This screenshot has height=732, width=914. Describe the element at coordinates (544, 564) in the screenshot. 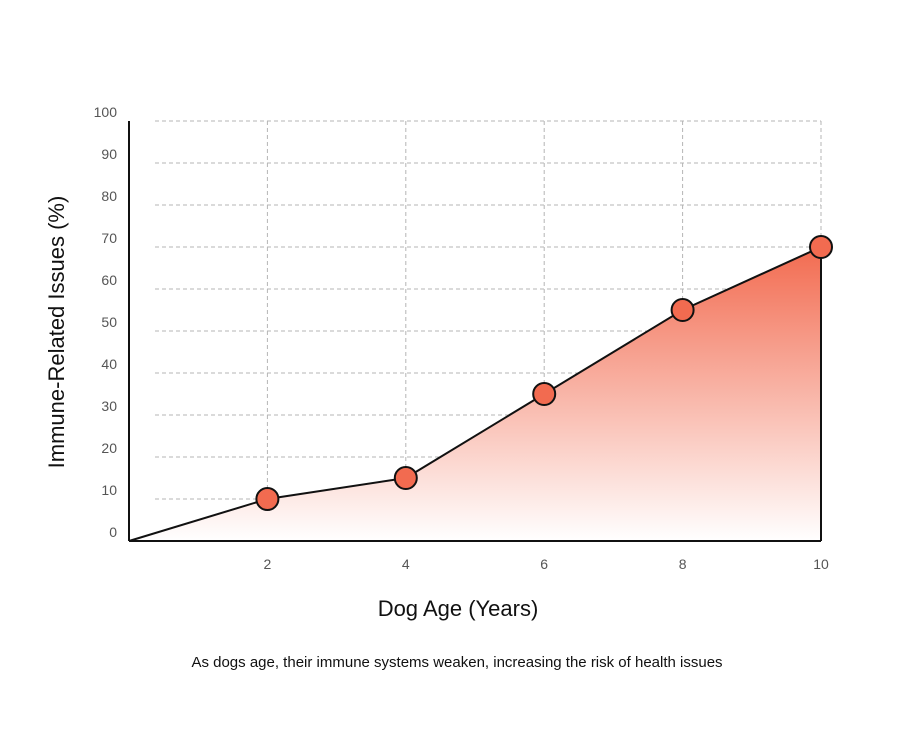

I see `x-tick-label: 6` at that location.